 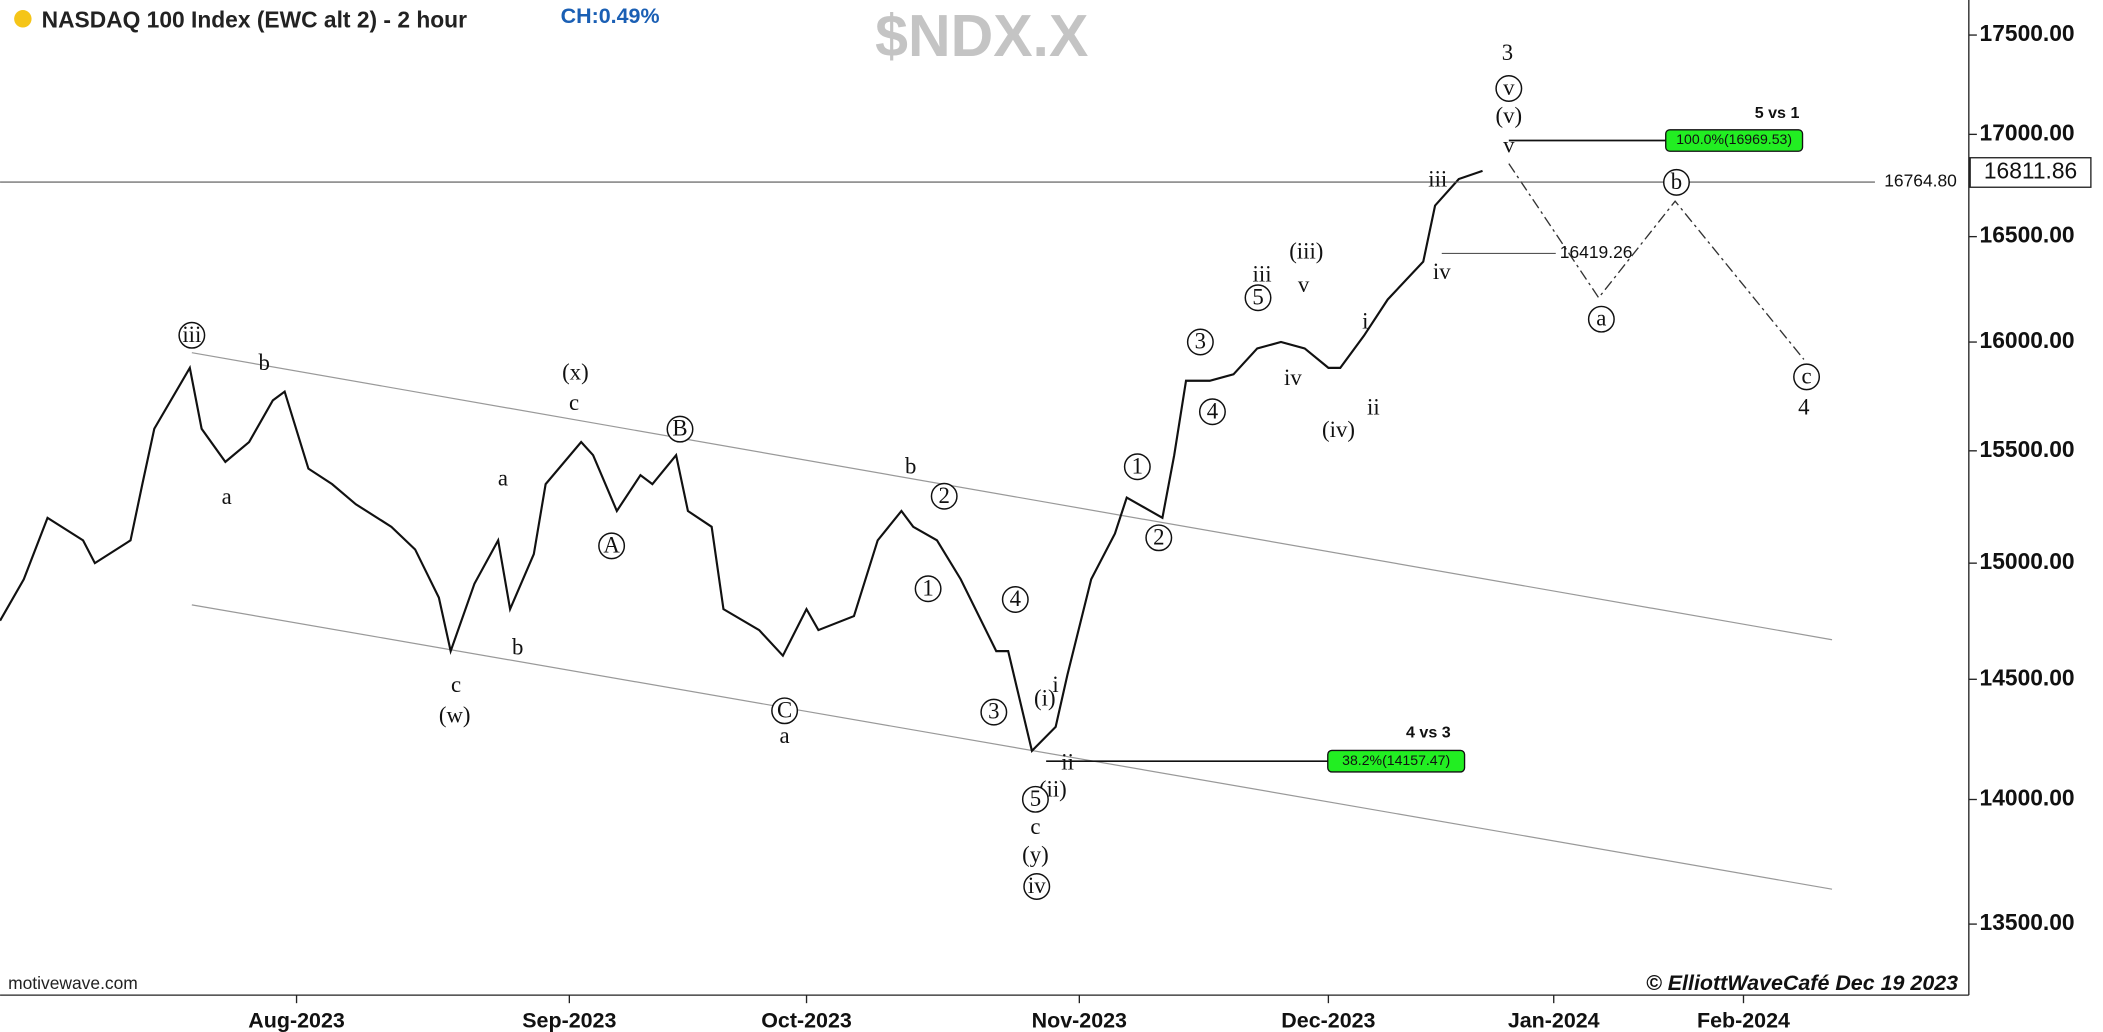 What do you see at coordinates (2027, 922) in the screenshot?
I see `y-tick-label: 13500.00` at bounding box center [2027, 922].